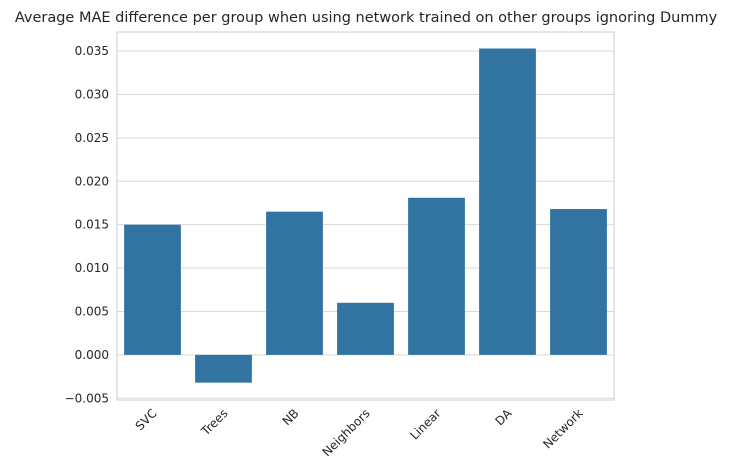 The width and height of the screenshot is (731, 474). What do you see at coordinates (87, 398) in the screenshot?
I see `y-tick-label: −0.005` at bounding box center [87, 398].